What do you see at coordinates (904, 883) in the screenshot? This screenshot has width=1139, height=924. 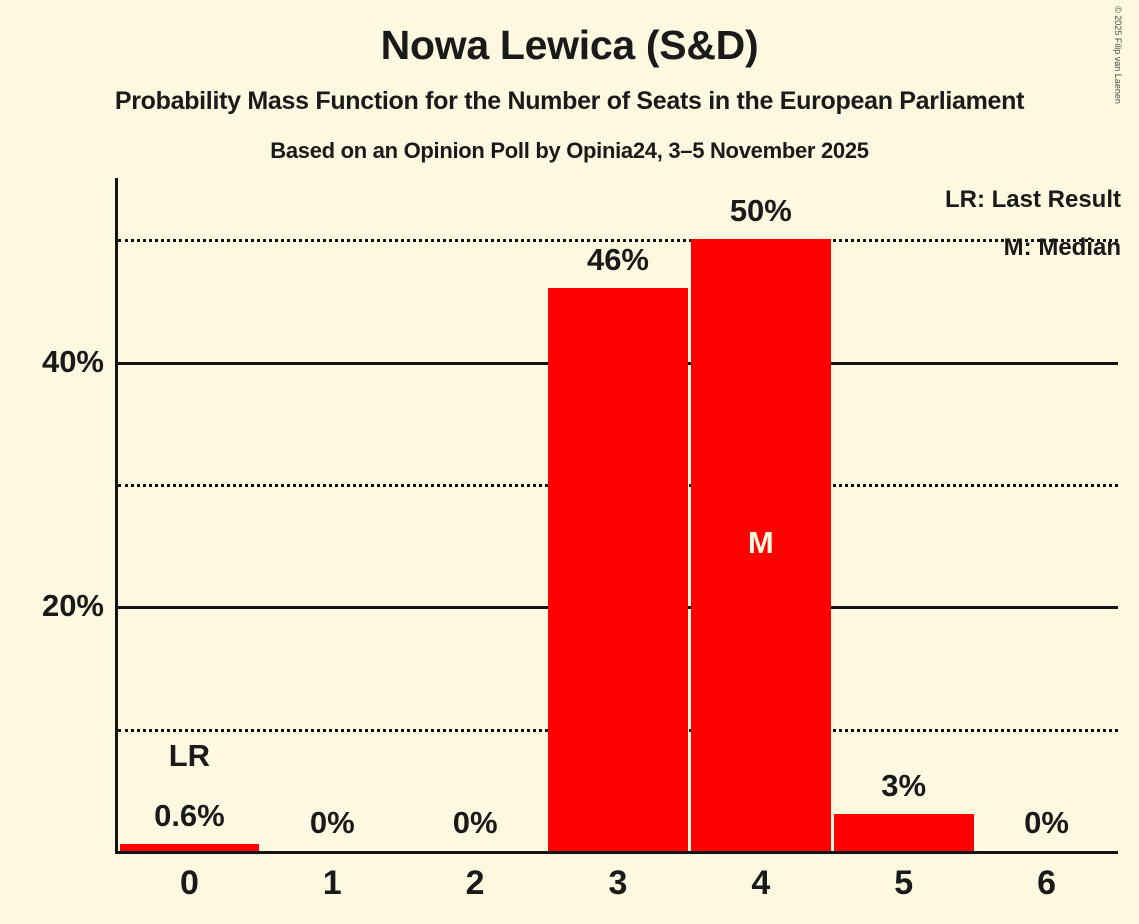 I see `x-tick-label-5: 5` at bounding box center [904, 883].